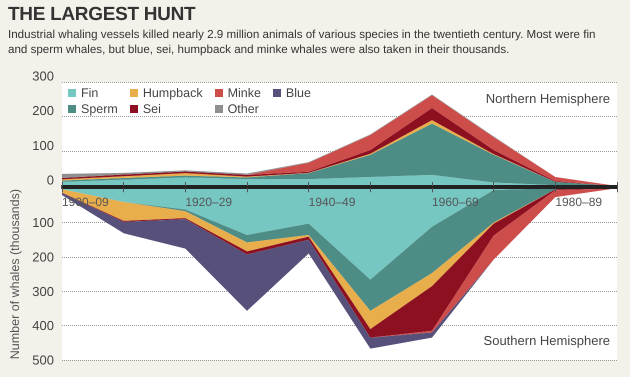 The height and width of the screenshot is (377, 630). I want to click on legend-label: Fin, so click(90, 94).